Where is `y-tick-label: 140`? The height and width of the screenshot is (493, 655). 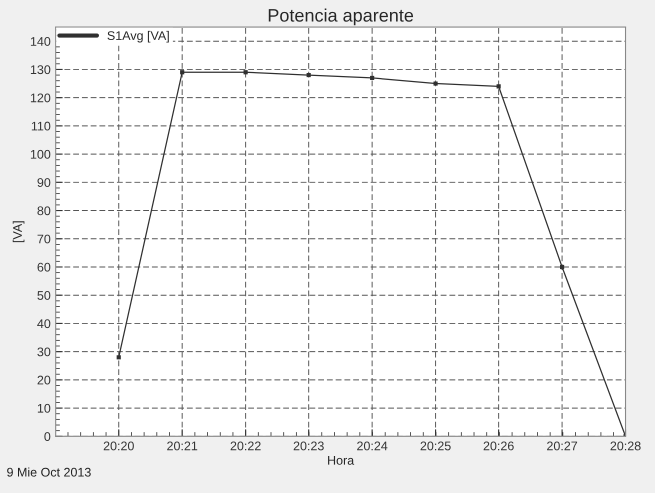
y-tick-label: 140 is located at coordinates (40, 41).